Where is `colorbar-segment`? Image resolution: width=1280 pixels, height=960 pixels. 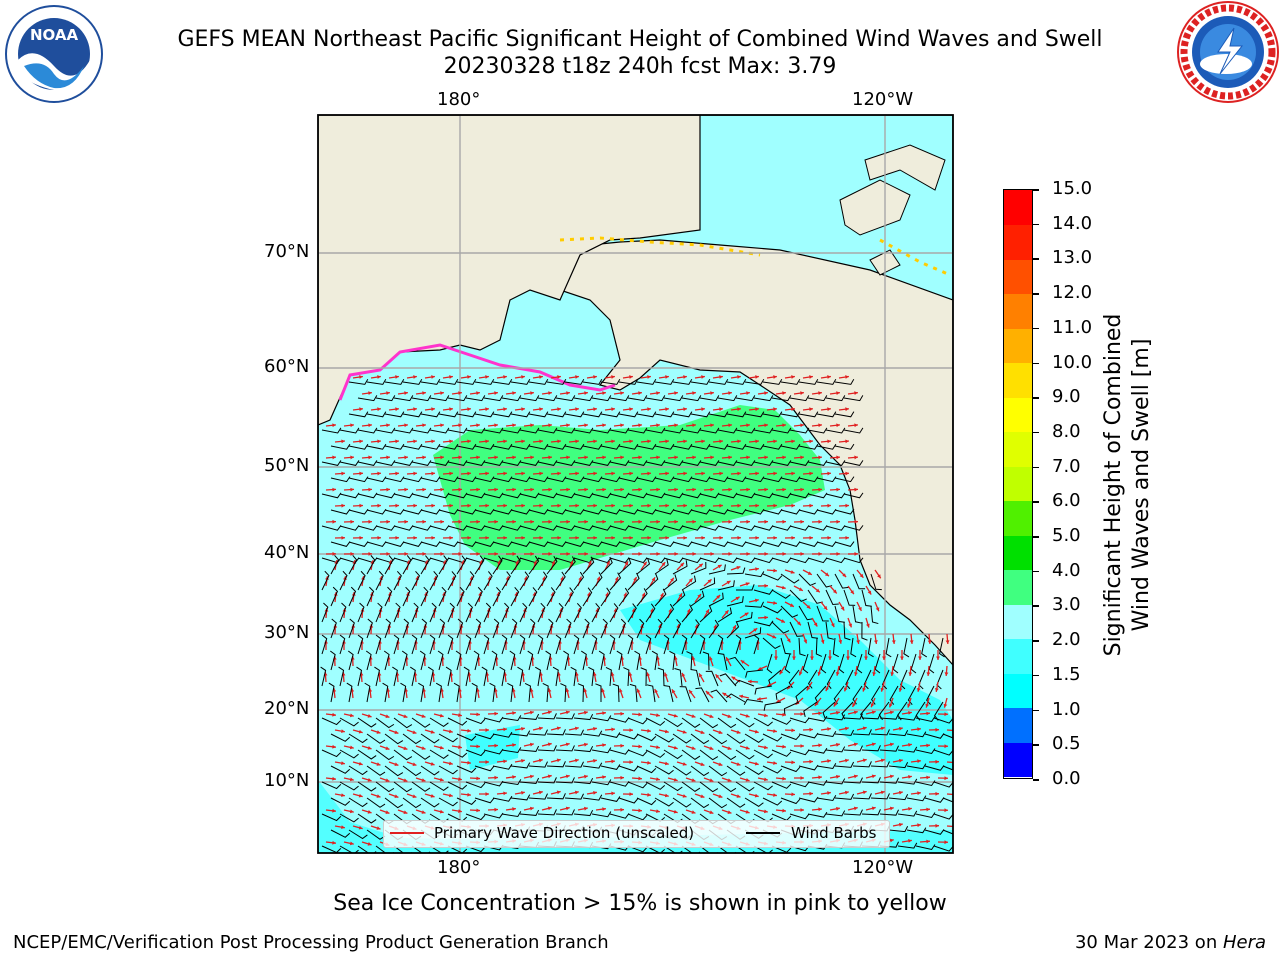 colorbar-segment is located at coordinates (1018, 415).